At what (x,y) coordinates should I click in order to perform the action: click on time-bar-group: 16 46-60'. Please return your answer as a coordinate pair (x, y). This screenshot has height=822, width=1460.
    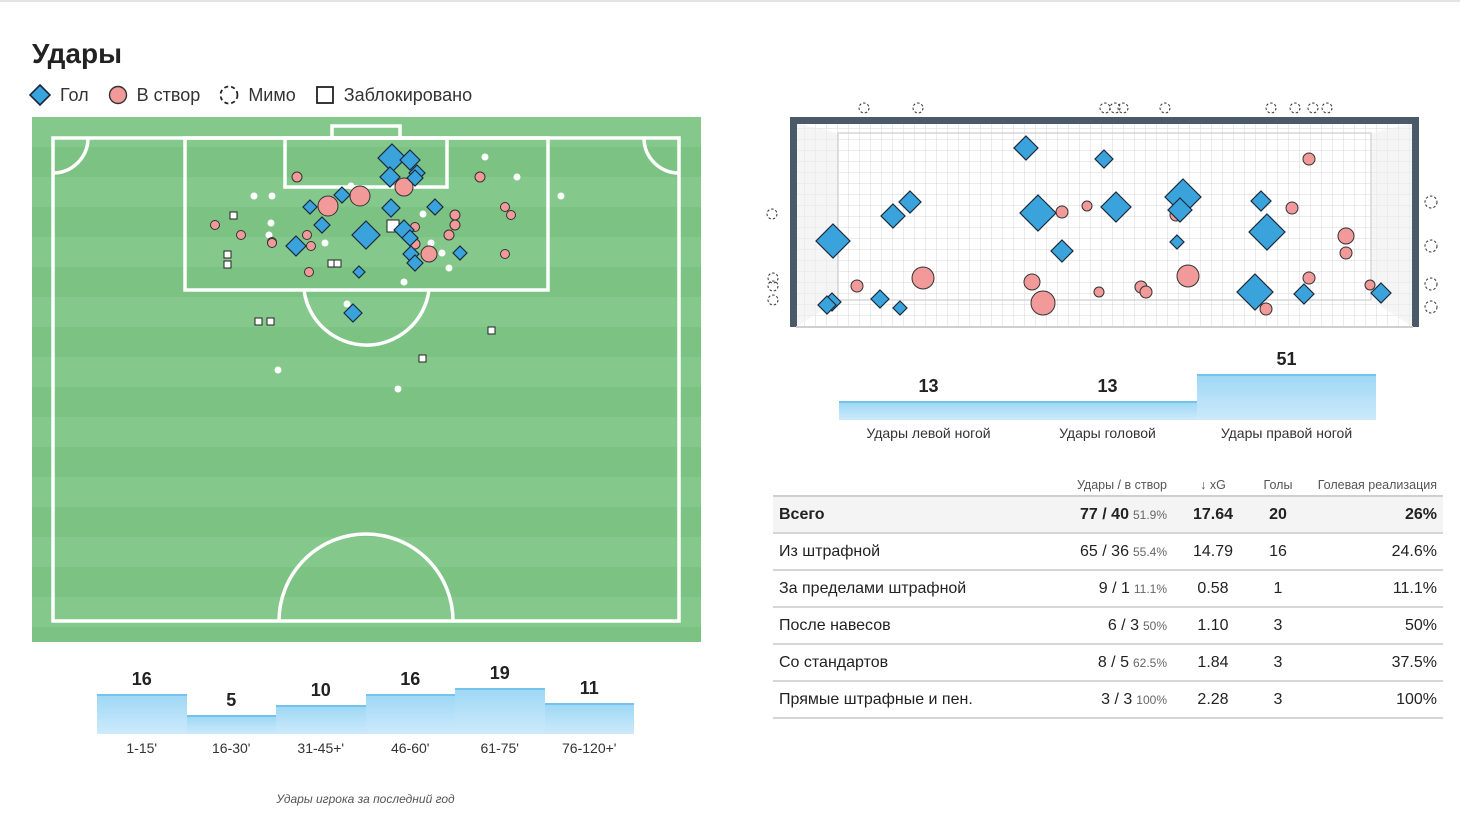
    Looking at the image, I should click on (410, 708).